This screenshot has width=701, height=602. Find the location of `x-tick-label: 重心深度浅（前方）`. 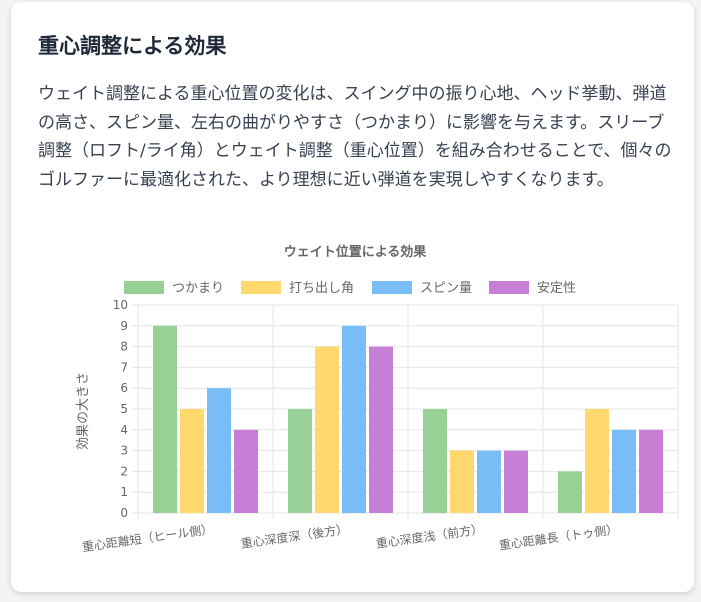

x-tick-label: 重心深度浅（前方） is located at coordinates (429, 536).